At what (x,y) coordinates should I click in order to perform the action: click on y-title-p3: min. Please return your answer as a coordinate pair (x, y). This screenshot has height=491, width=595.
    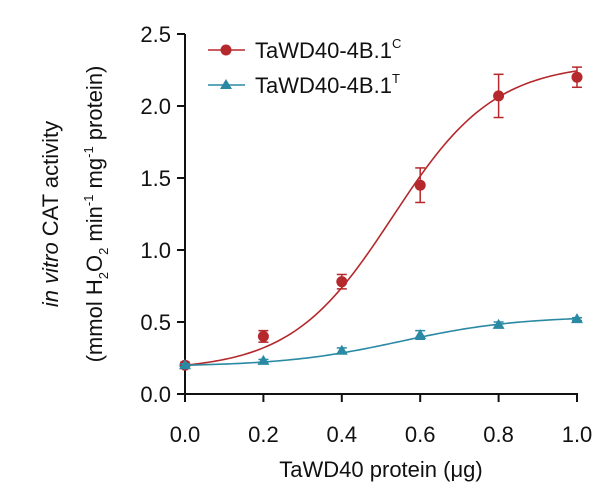
    Looking at the image, I should click on (94, 227).